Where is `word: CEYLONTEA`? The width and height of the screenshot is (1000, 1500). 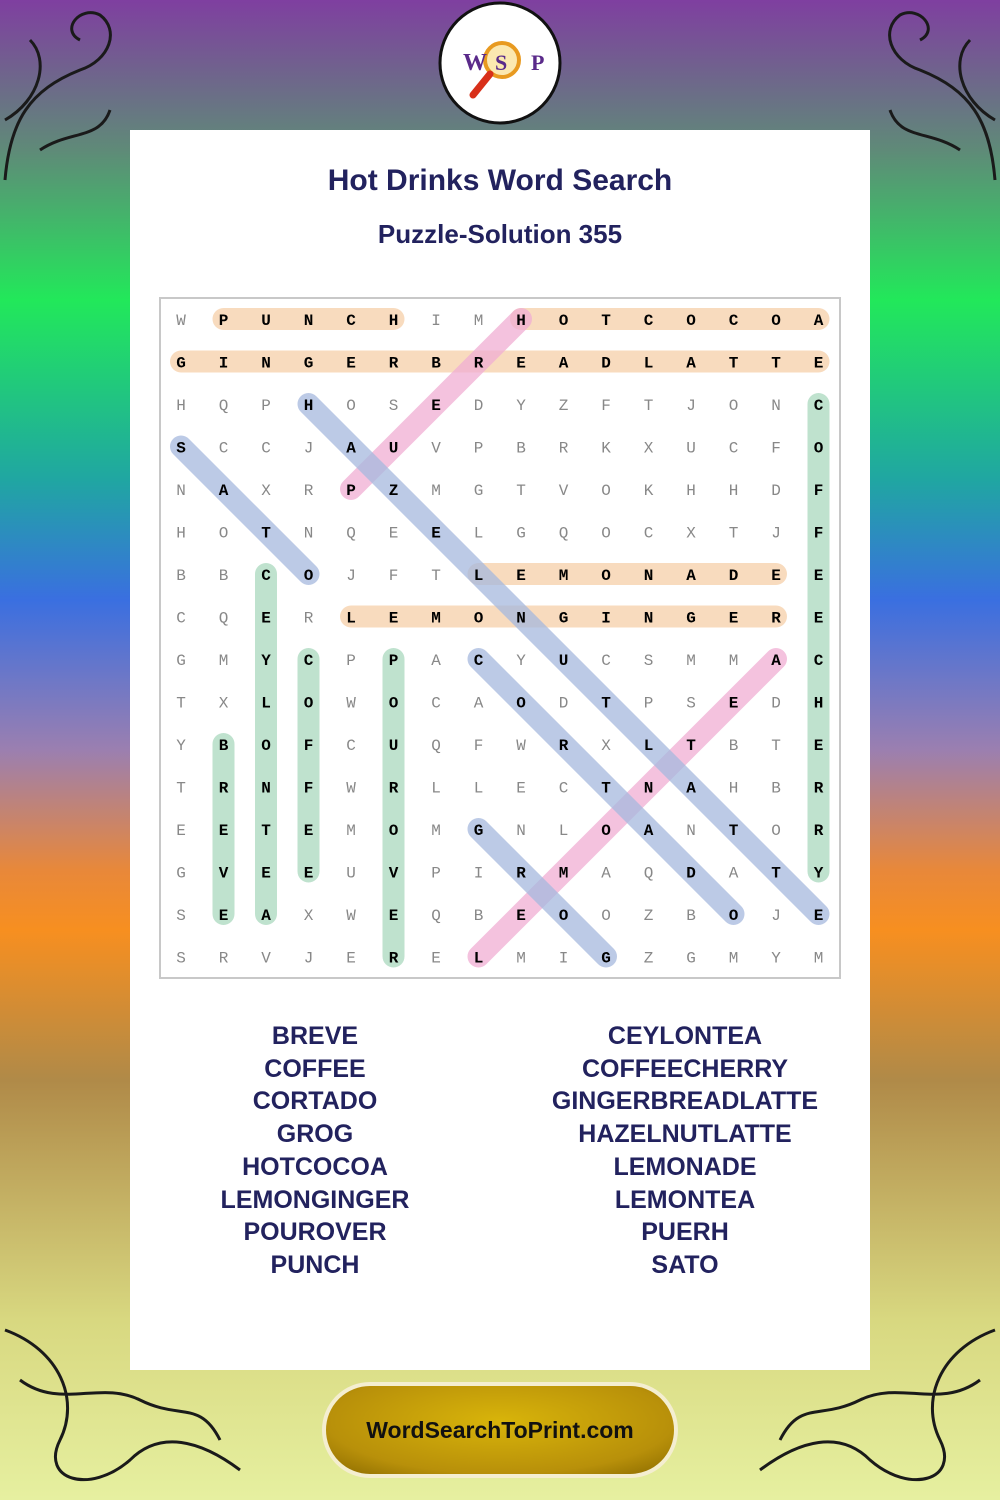 word: CEYLONTEA is located at coordinates (685, 1036).